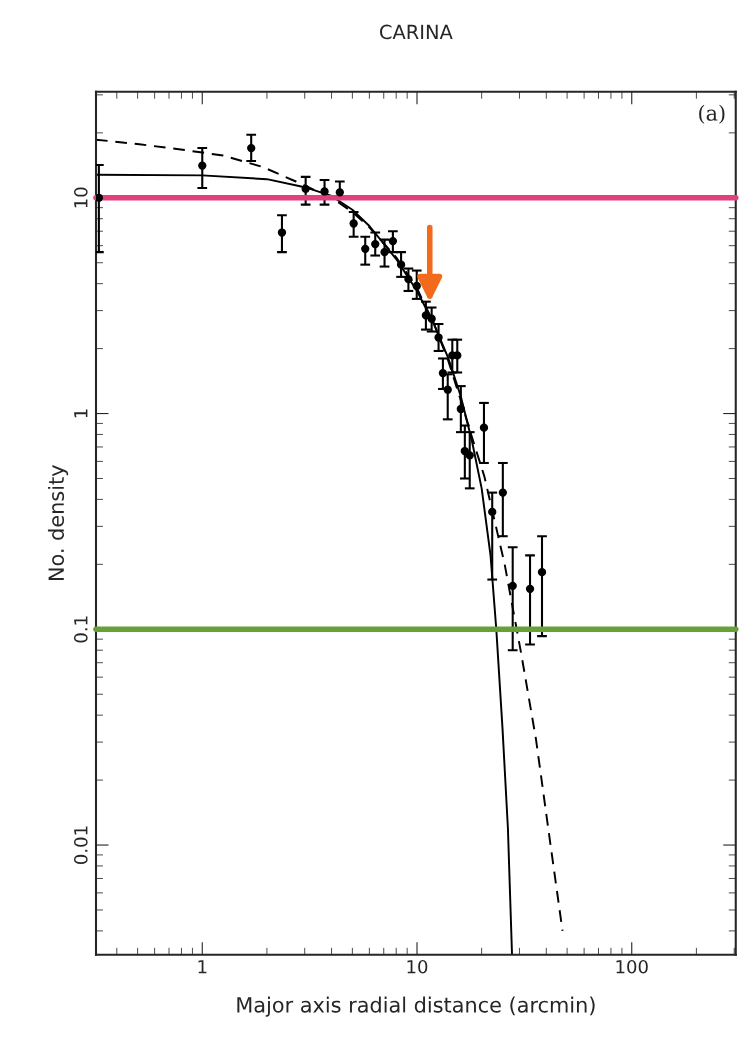  I want to click on y-tick-label: 0.1, so click(80, 629).